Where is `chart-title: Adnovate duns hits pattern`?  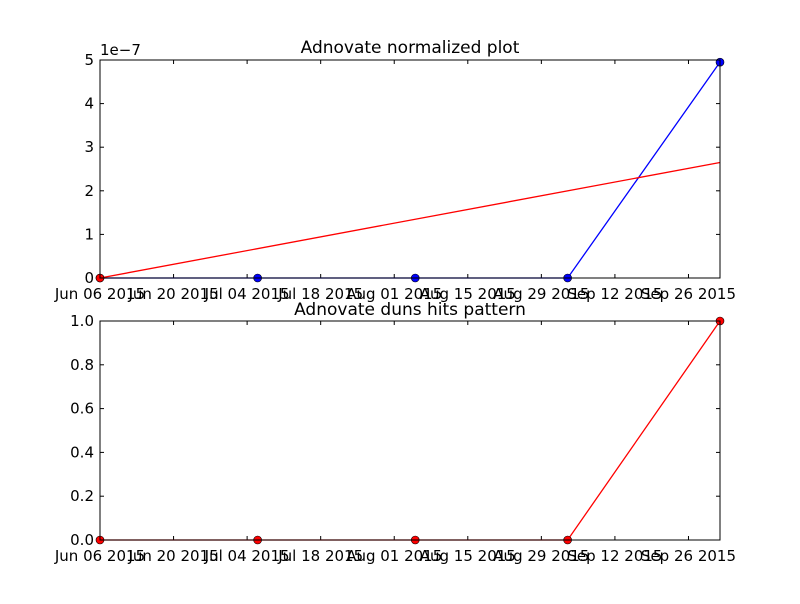
chart-title: Adnovate duns hits pattern is located at coordinates (410, 310).